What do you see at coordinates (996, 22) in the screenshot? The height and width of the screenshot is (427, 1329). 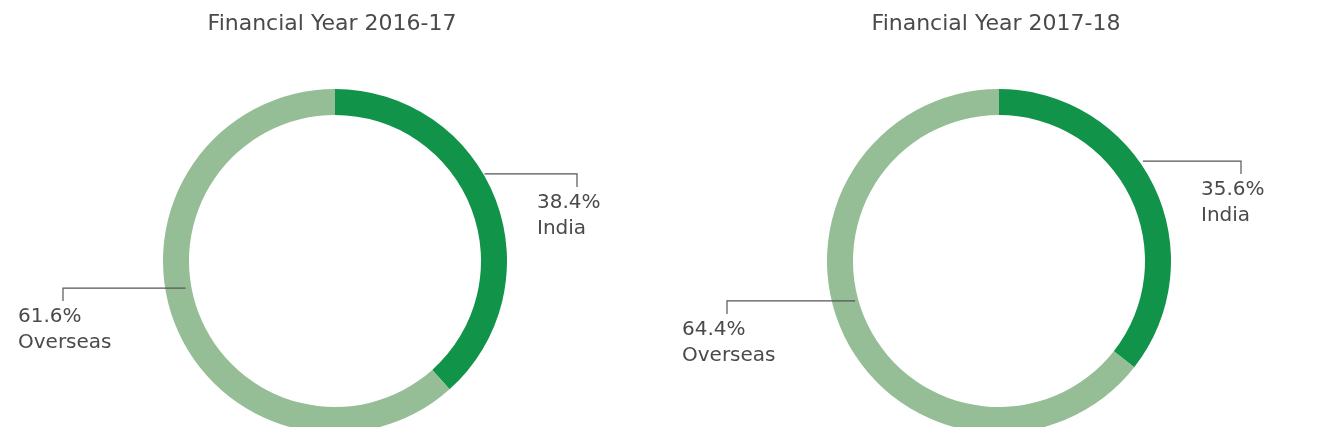 I see `chart-title: Financial Year 2017-18` at bounding box center [996, 22].